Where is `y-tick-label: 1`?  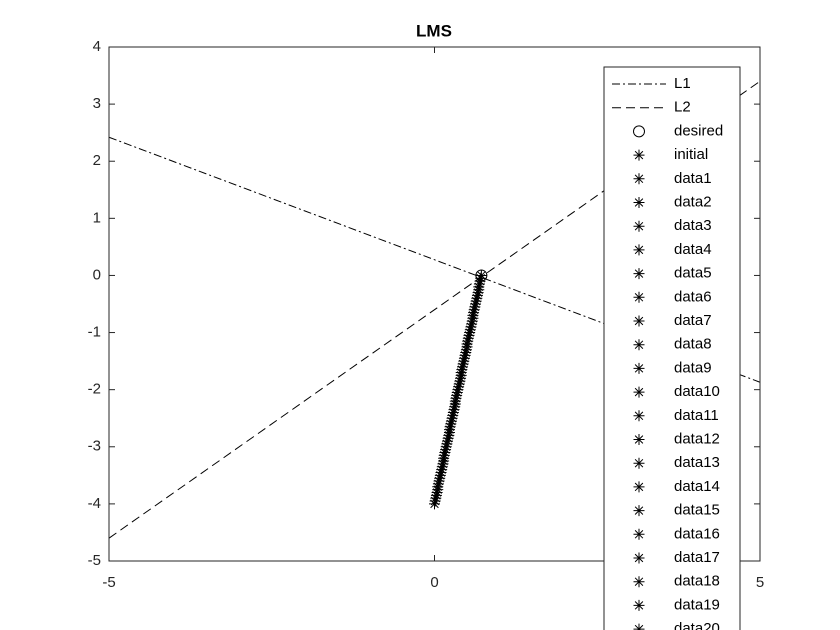
y-tick-label: 1 is located at coordinates (97, 217).